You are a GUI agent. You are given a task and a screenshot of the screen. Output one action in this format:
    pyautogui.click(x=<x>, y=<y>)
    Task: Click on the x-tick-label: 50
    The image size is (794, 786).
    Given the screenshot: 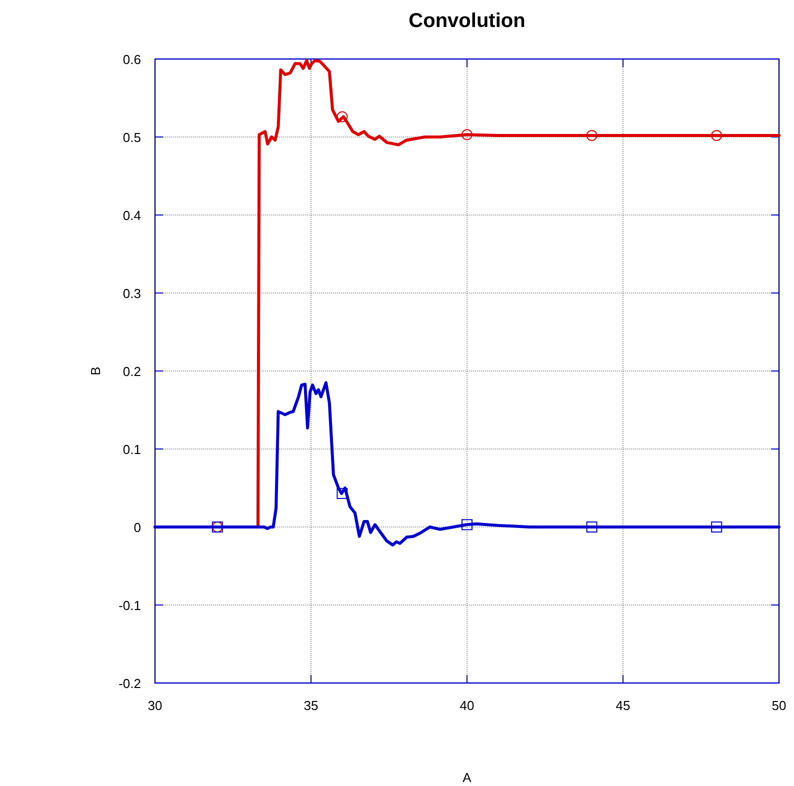 What is the action you would take?
    pyautogui.click(x=779, y=705)
    